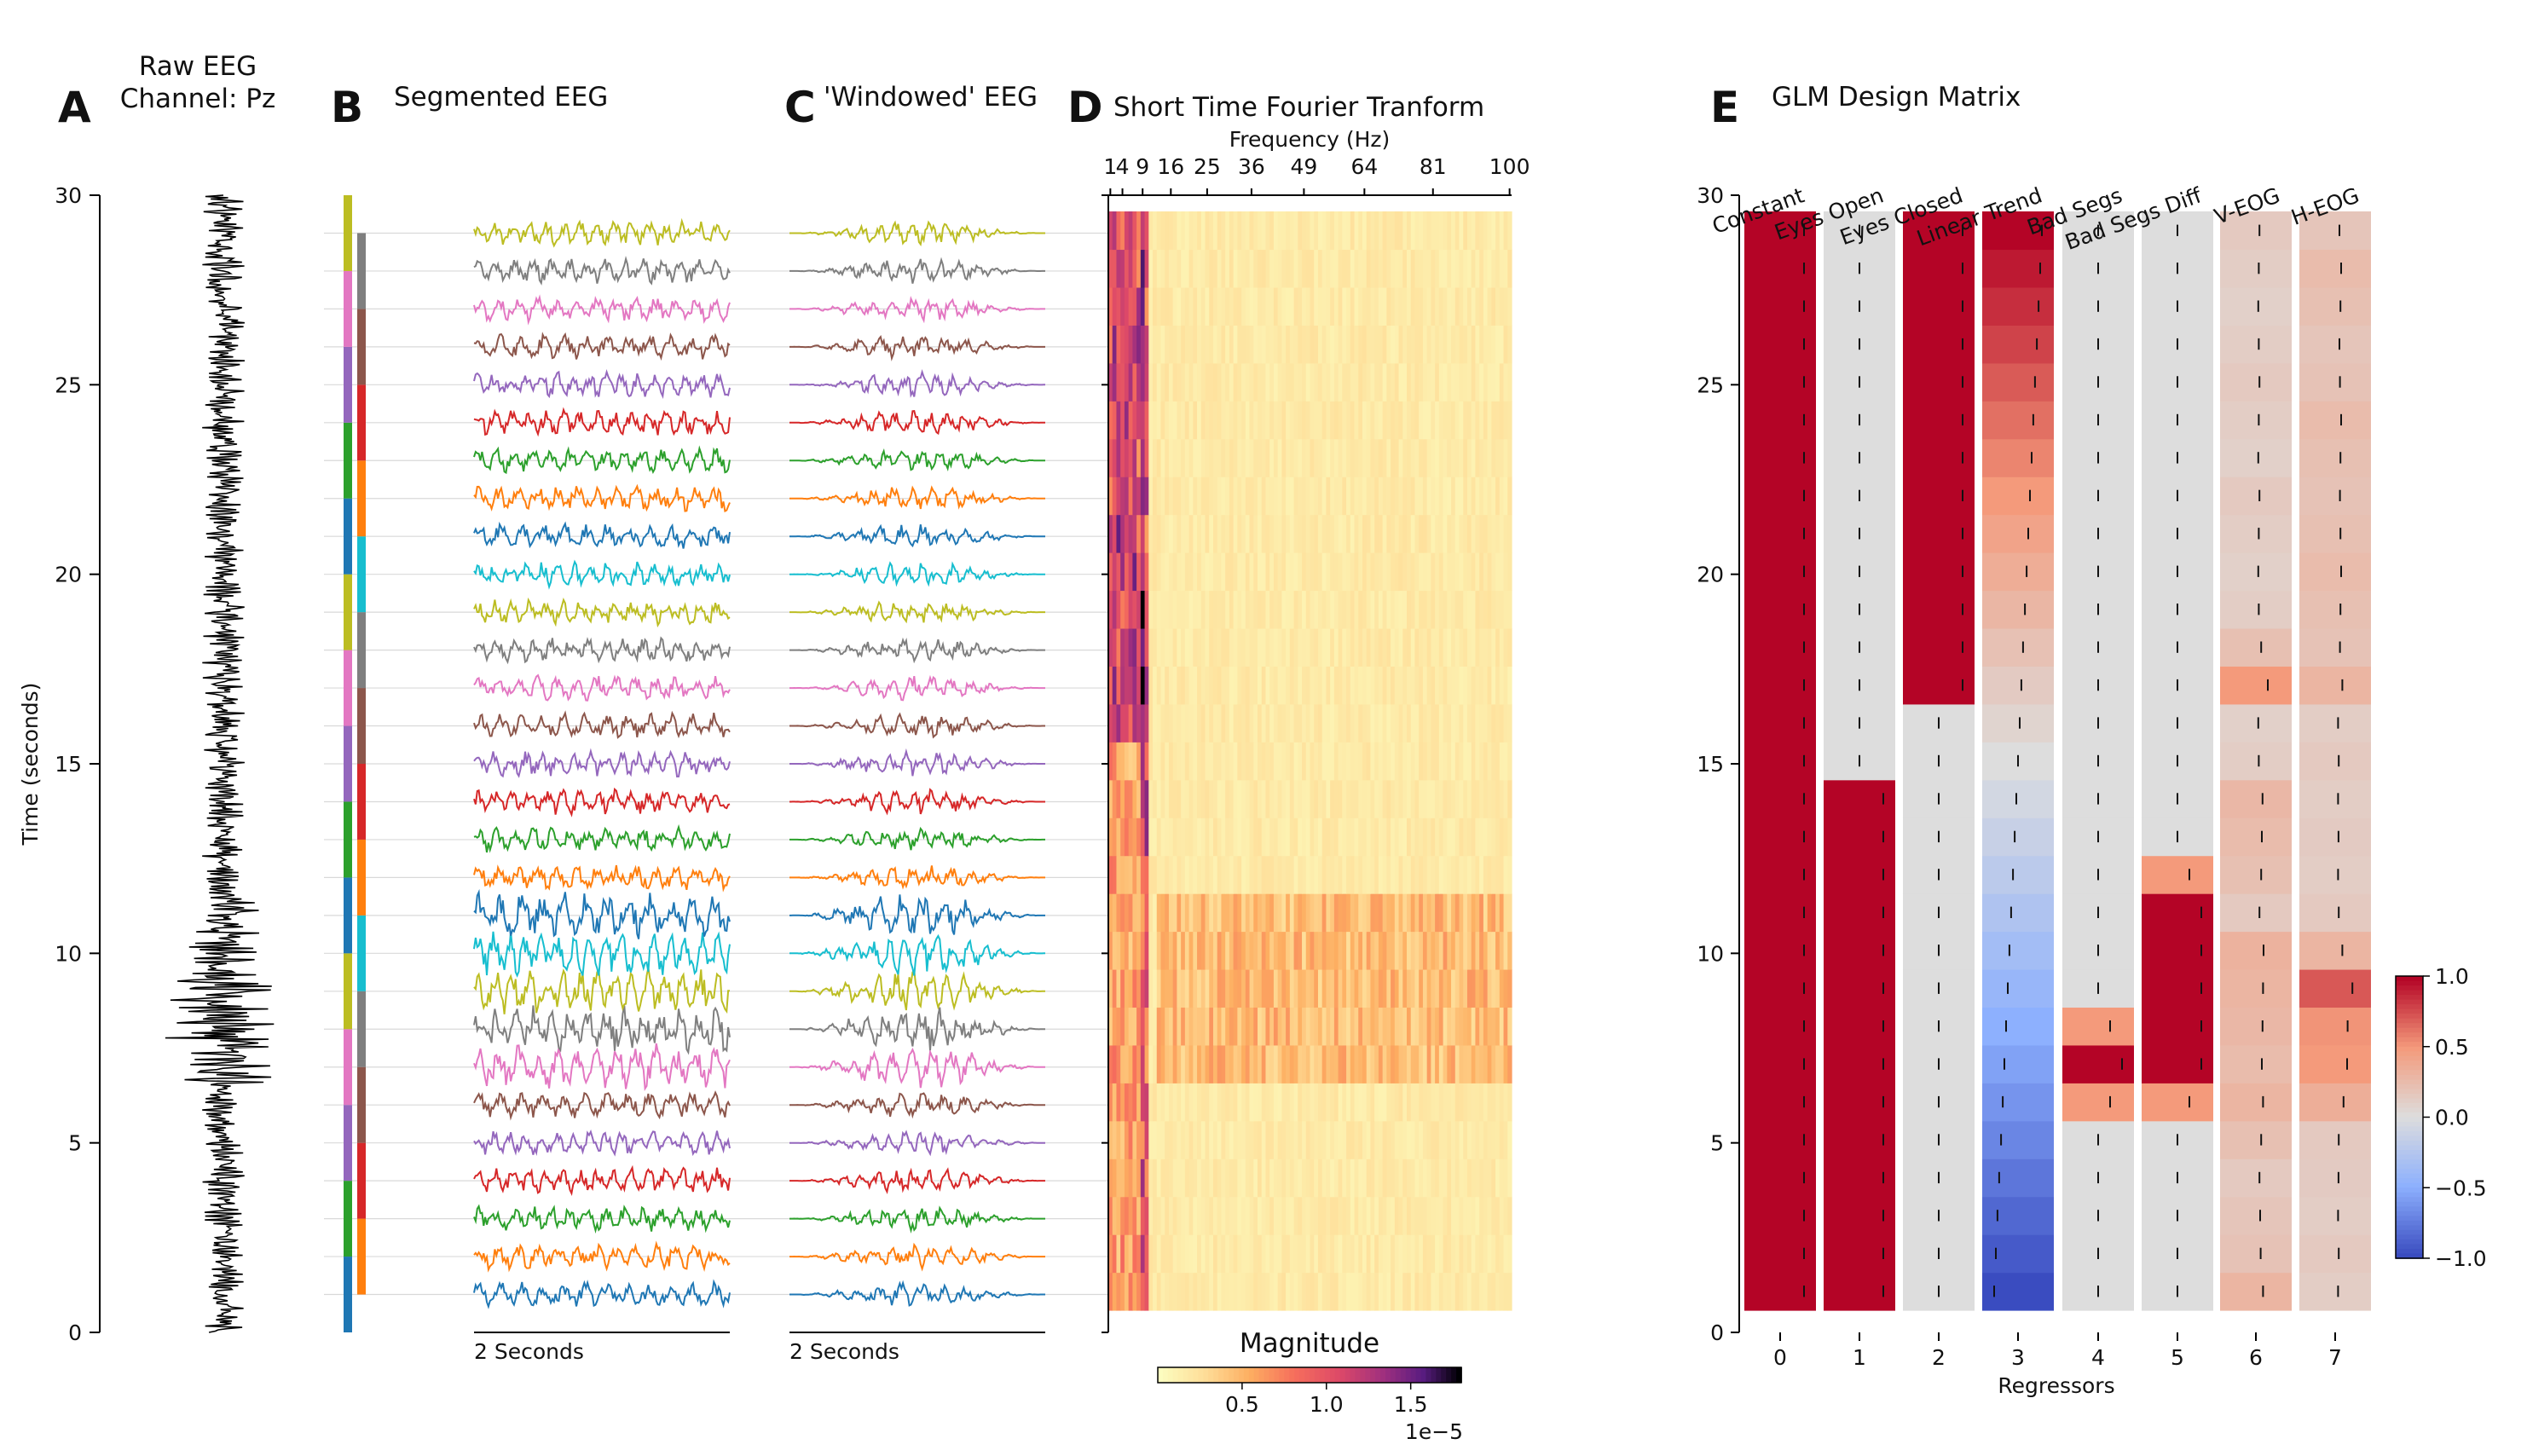  What do you see at coordinates (1363, 1375) in the screenshot?
I see `stft-colorbar-cell` at bounding box center [1363, 1375].